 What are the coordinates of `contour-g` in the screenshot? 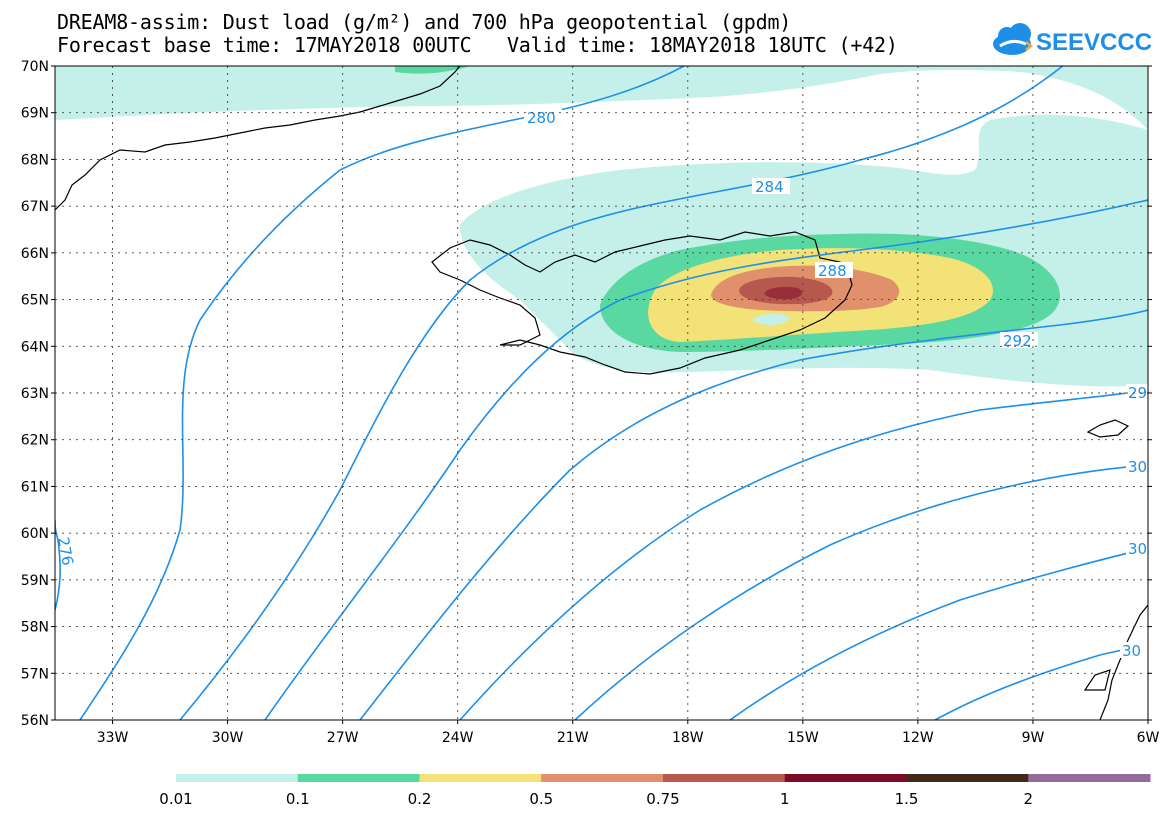 It's located at (938, 633).